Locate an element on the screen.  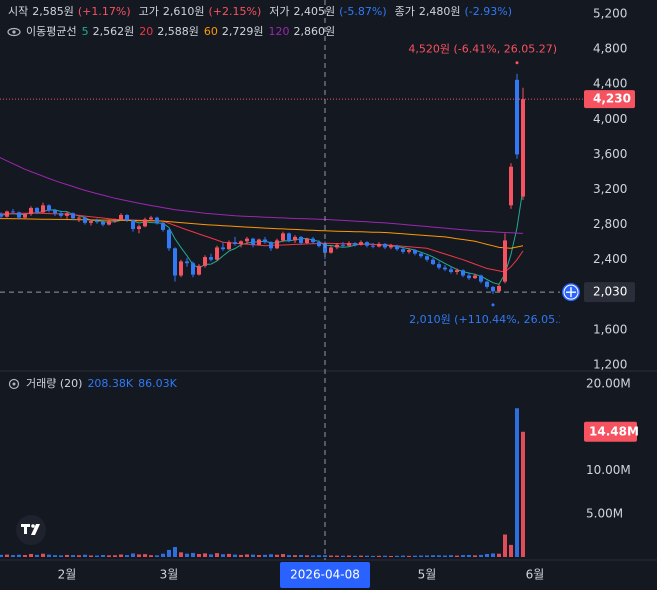
legend-value: 2,405원 is located at coordinates (315, 11).